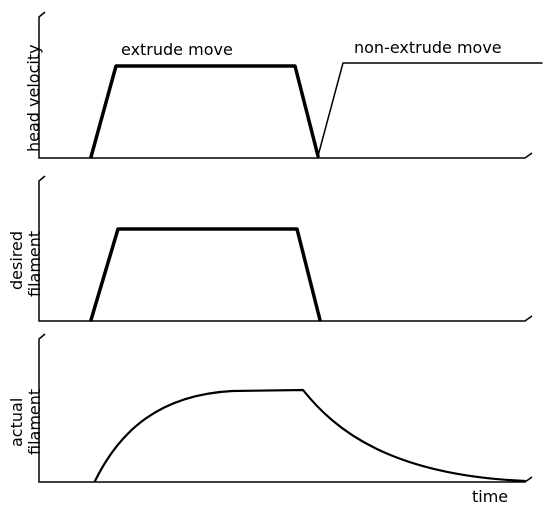  I want to click on extrude-move-label: extrude move, so click(177, 49).